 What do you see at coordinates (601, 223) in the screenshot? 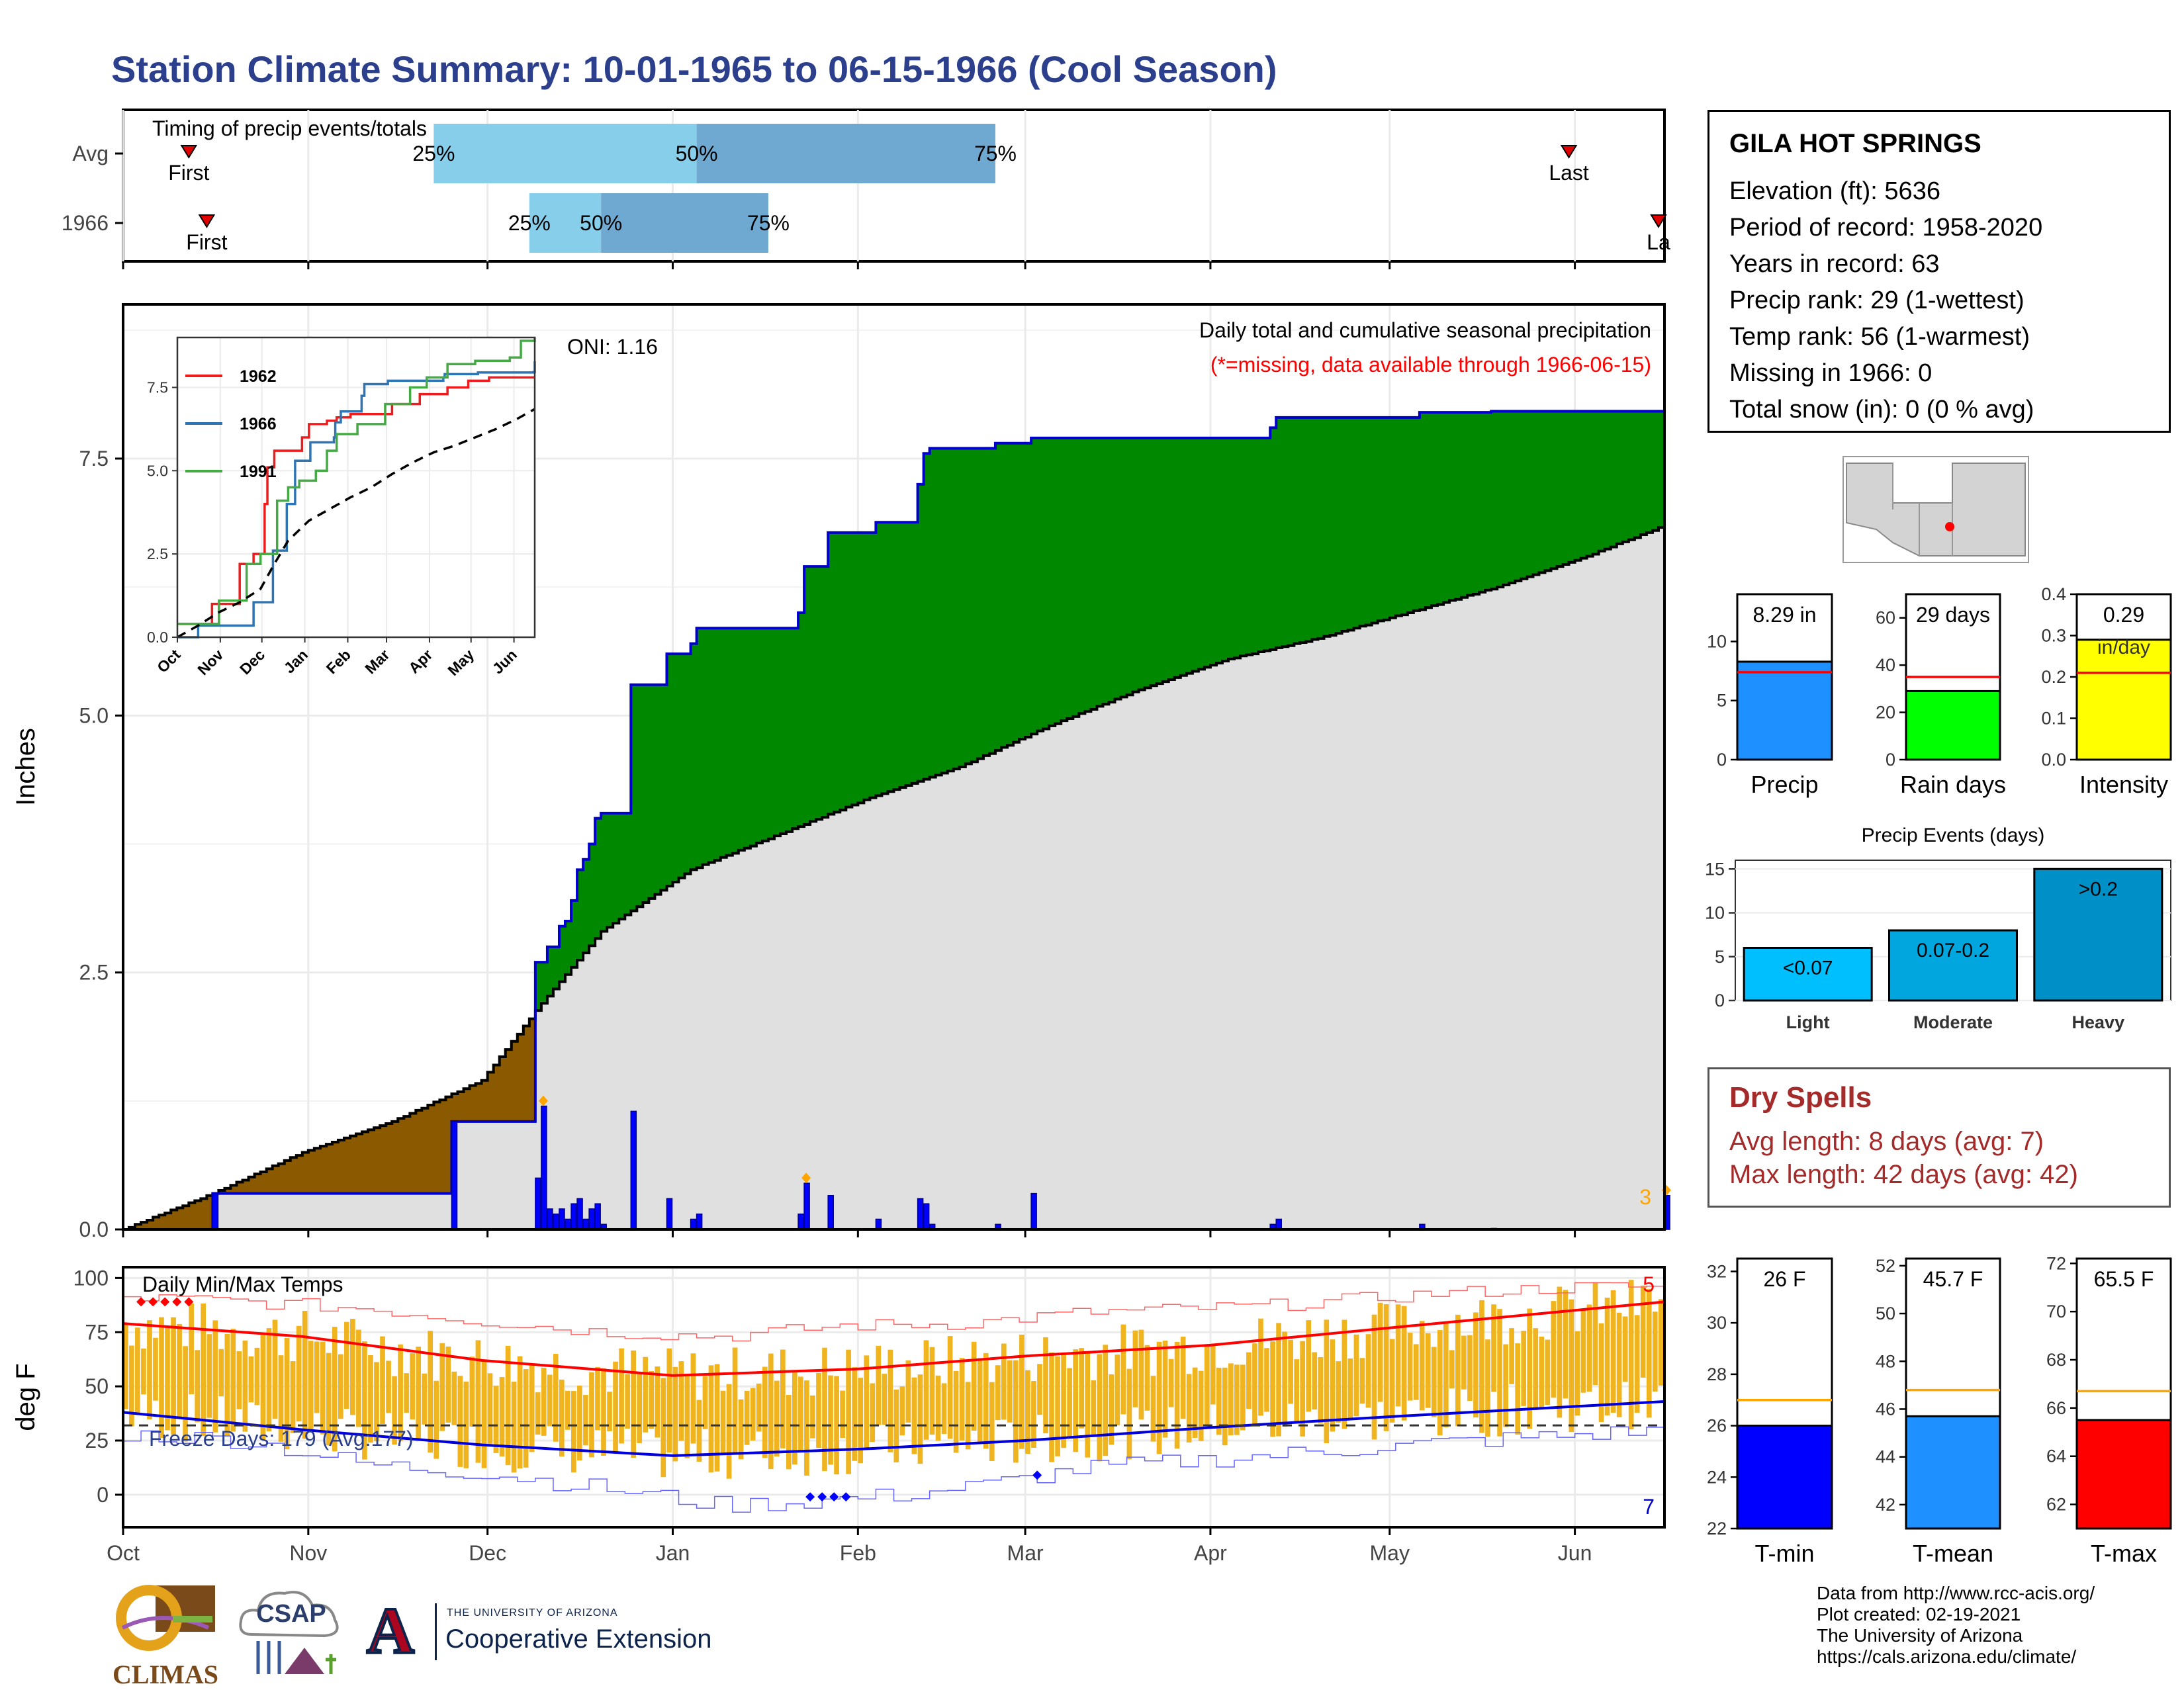
I see `timing-q50-label: 50%` at bounding box center [601, 223].